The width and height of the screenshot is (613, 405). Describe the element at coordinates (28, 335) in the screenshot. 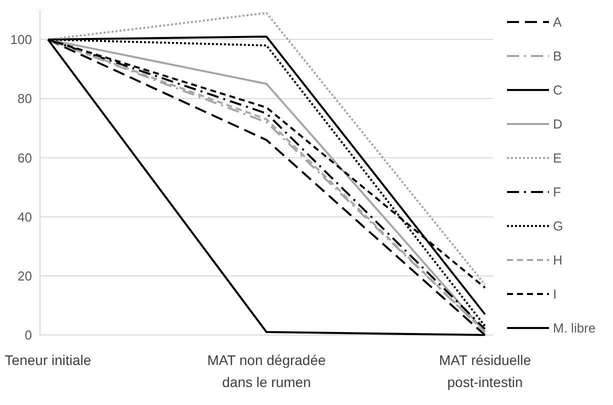

I see `y-tick-label: 0` at that location.